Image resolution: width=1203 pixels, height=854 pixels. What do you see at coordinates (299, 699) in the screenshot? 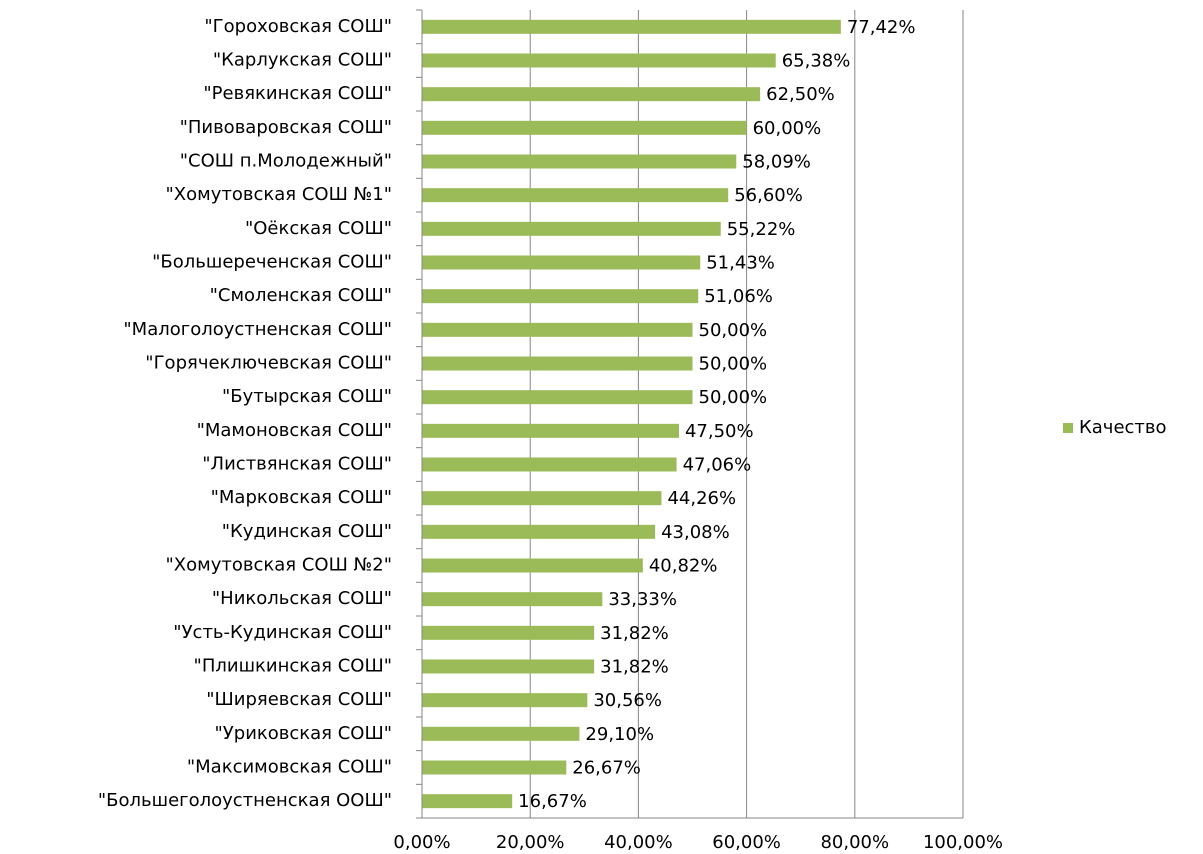
I see `y-tick-label: "Ширяевская СОШ"` at bounding box center [299, 699].